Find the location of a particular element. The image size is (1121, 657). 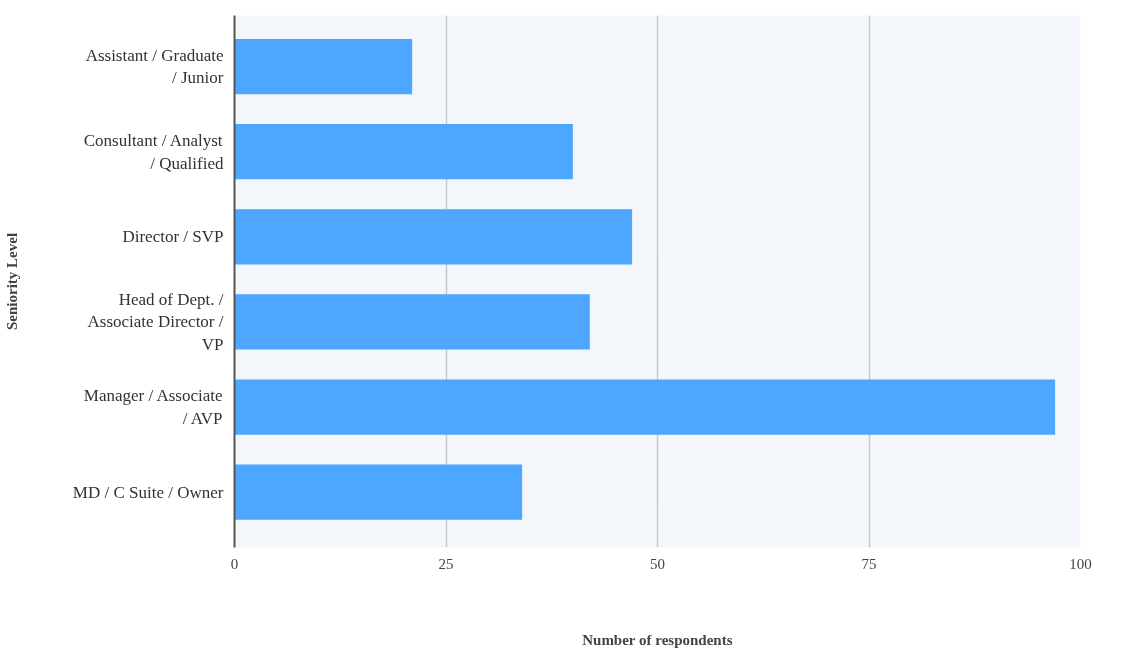

x-tick-label: 0 is located at coordinates (234, 563).